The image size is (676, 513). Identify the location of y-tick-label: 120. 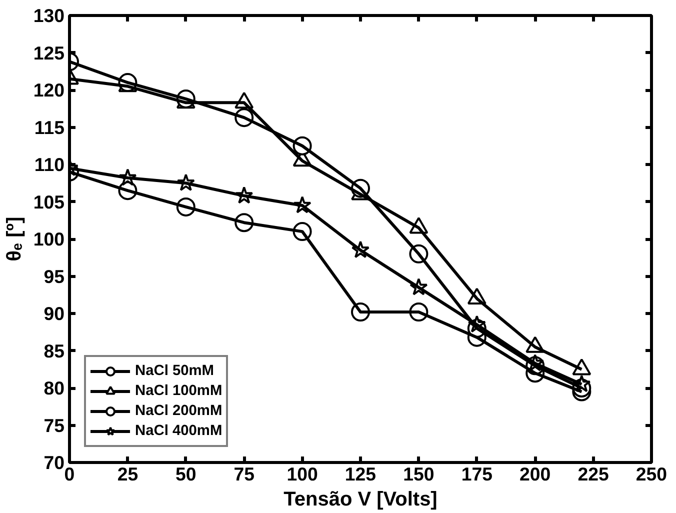
(49, 90).